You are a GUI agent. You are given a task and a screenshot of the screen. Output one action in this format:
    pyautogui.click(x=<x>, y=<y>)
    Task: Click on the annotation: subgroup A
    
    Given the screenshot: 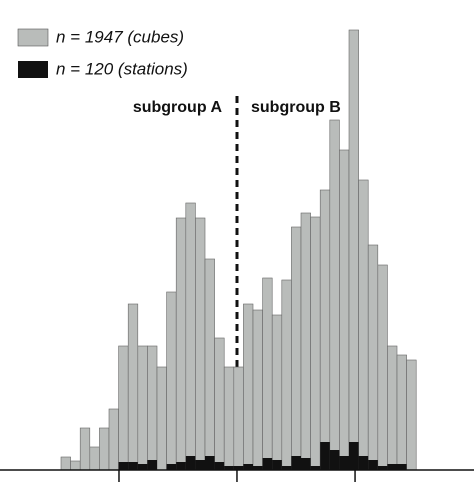 What is the action you would take?
    pyautogui.click(x=178, y=107)
    